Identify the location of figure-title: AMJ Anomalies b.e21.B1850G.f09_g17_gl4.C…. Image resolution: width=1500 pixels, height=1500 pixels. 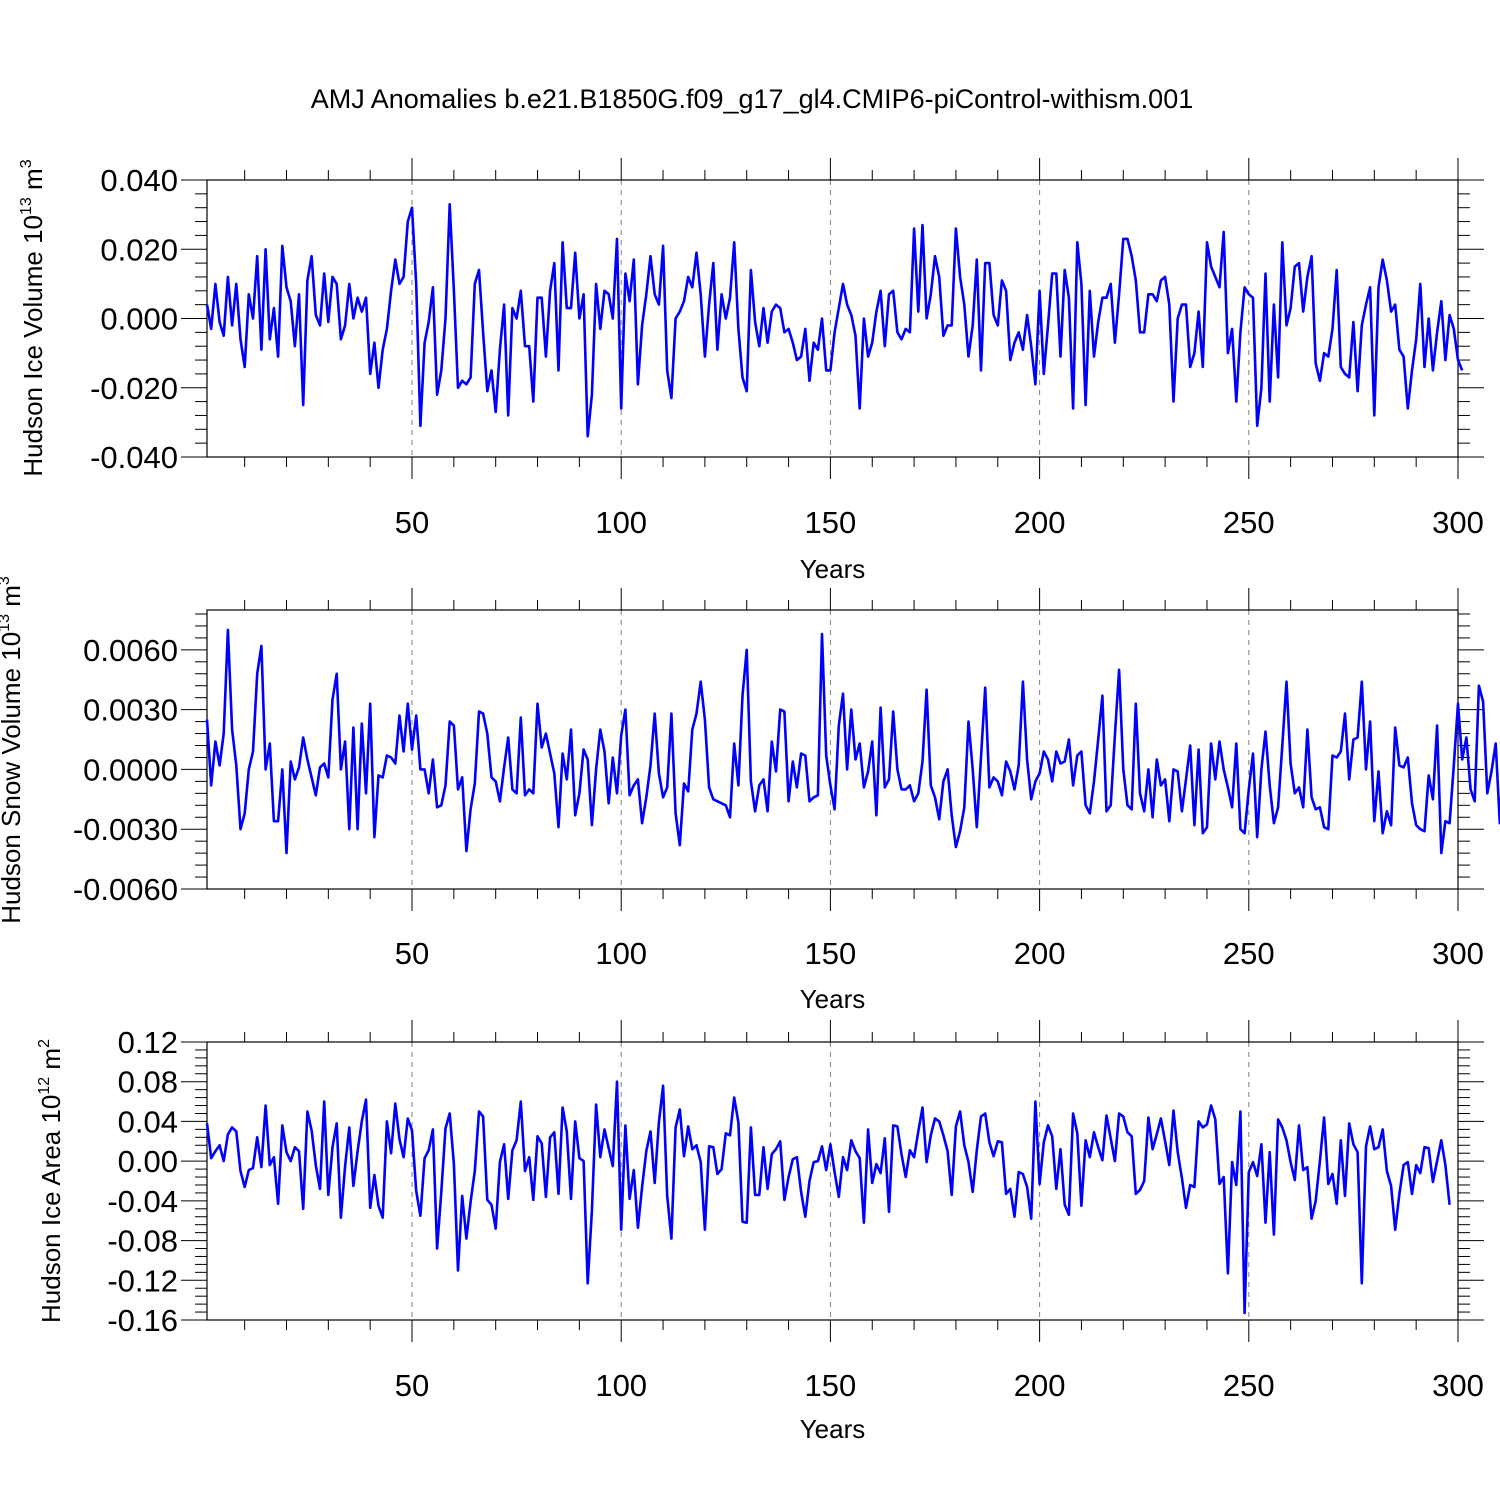
(752, 99).